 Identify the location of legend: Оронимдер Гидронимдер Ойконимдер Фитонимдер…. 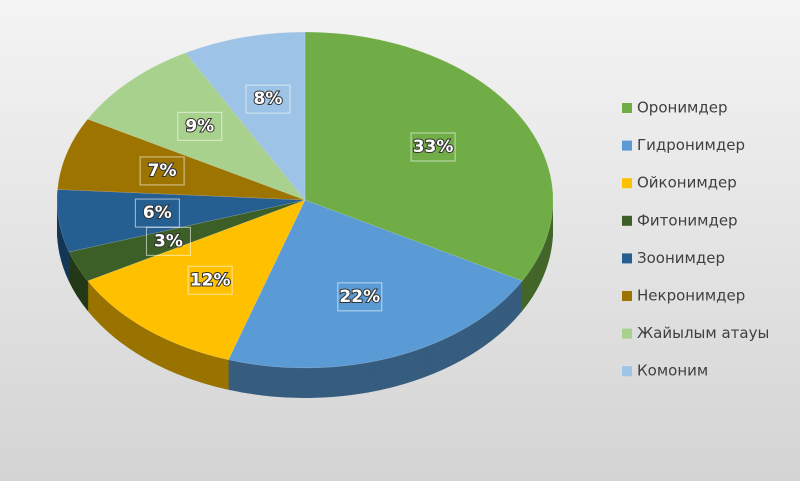
(695, 239).